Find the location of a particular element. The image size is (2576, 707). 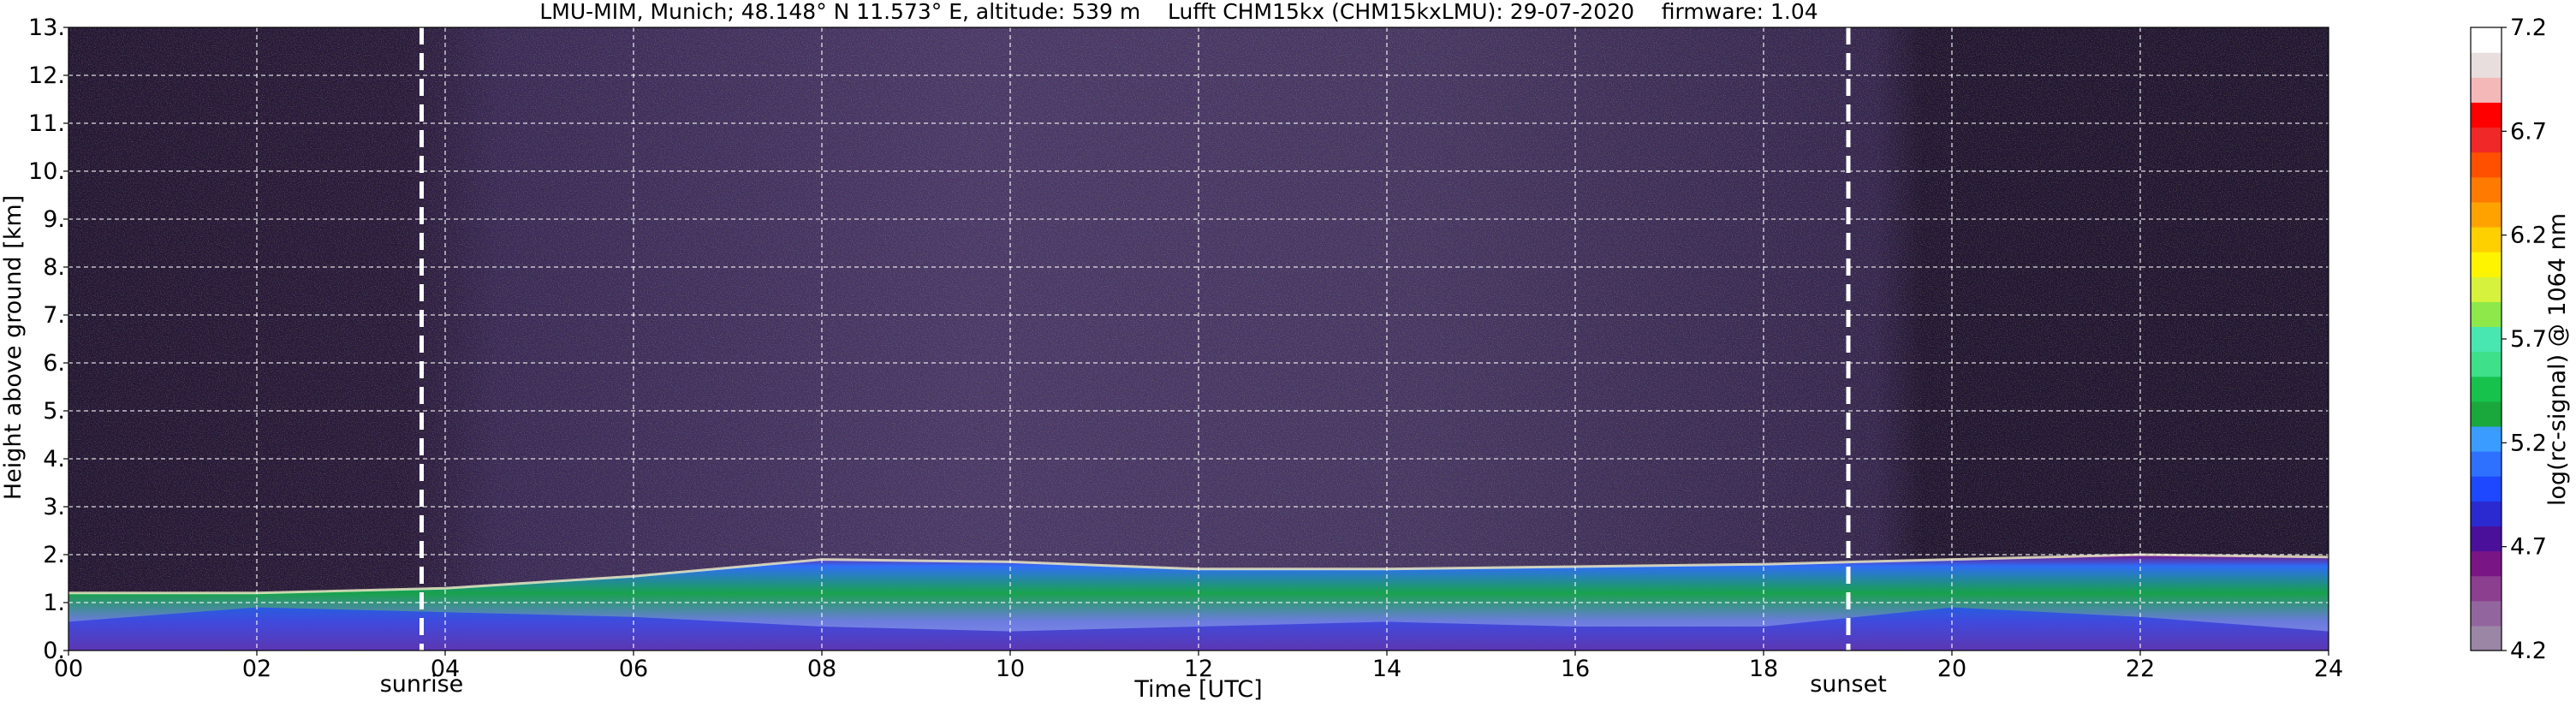

x-tick-label: 00 is located at coordinates (68, 669).